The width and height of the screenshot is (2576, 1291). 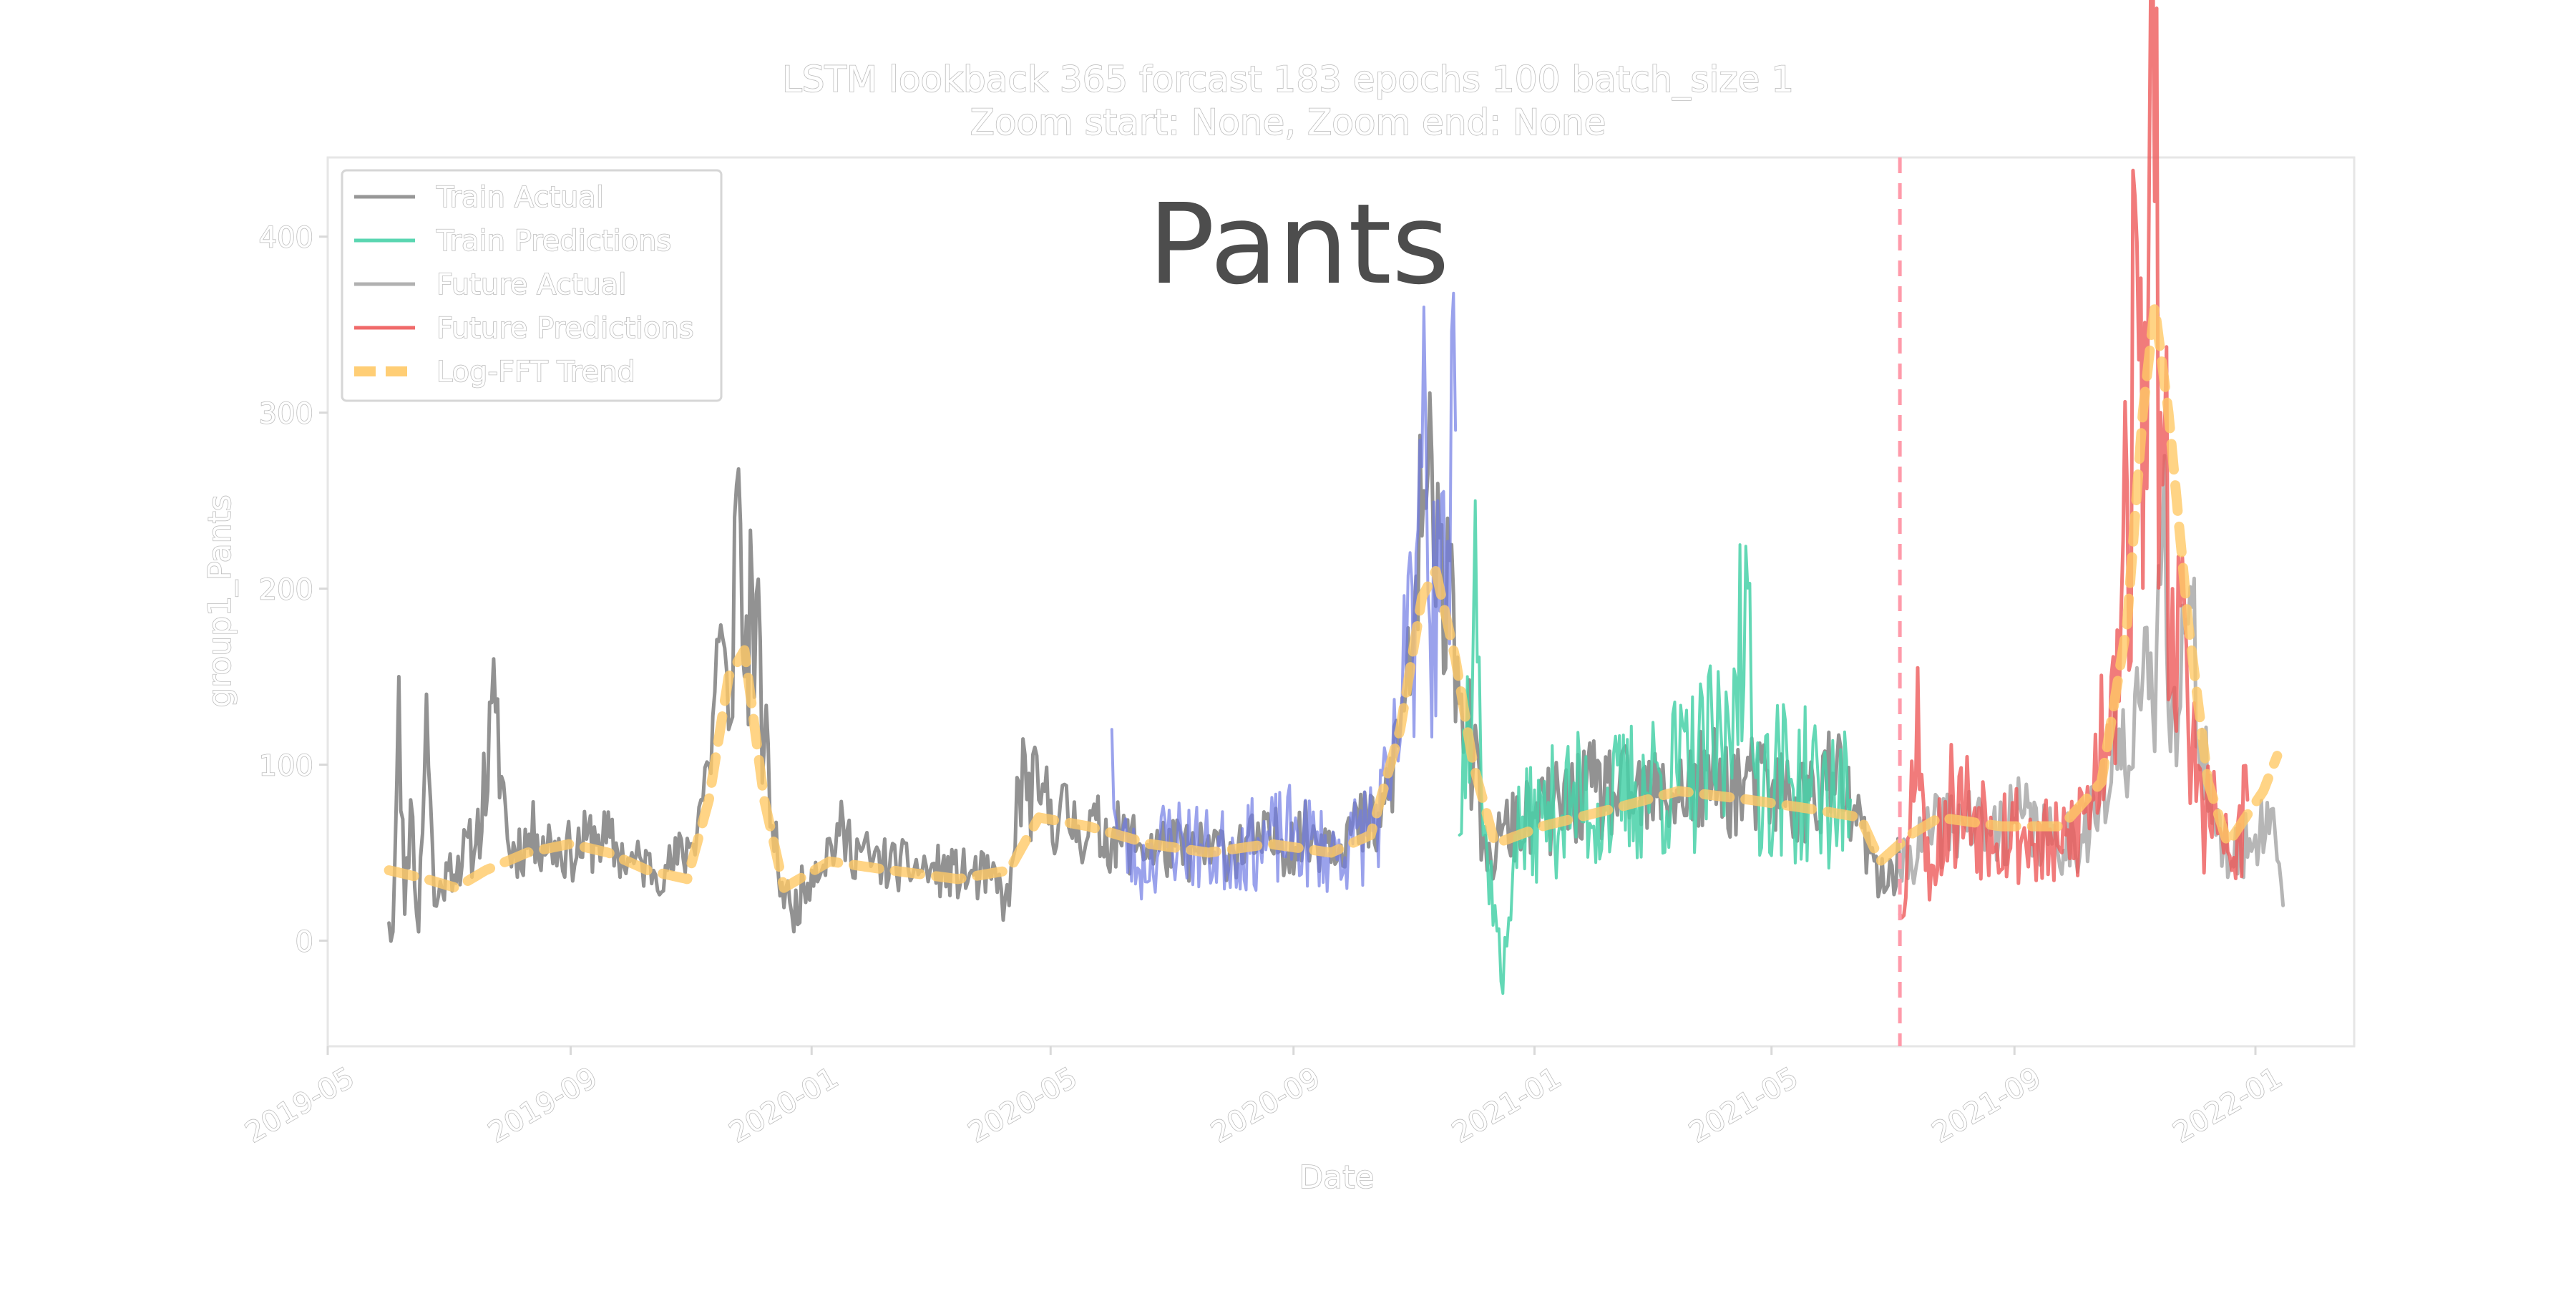 I want to click on y-tick-label: 400, so click(x=286, y=238).